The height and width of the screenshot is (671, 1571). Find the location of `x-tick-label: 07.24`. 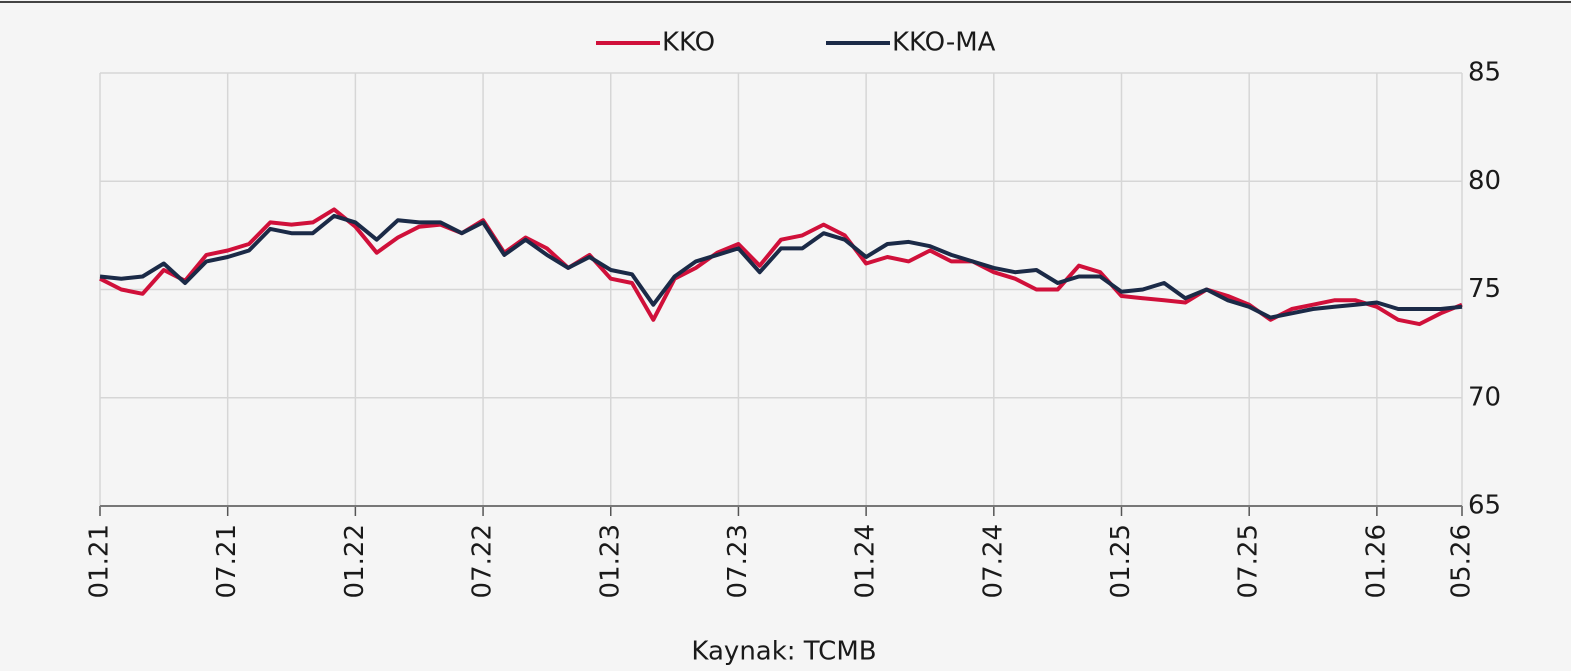

x-tick-label: 07.24 is located at coordinates (993, 561).